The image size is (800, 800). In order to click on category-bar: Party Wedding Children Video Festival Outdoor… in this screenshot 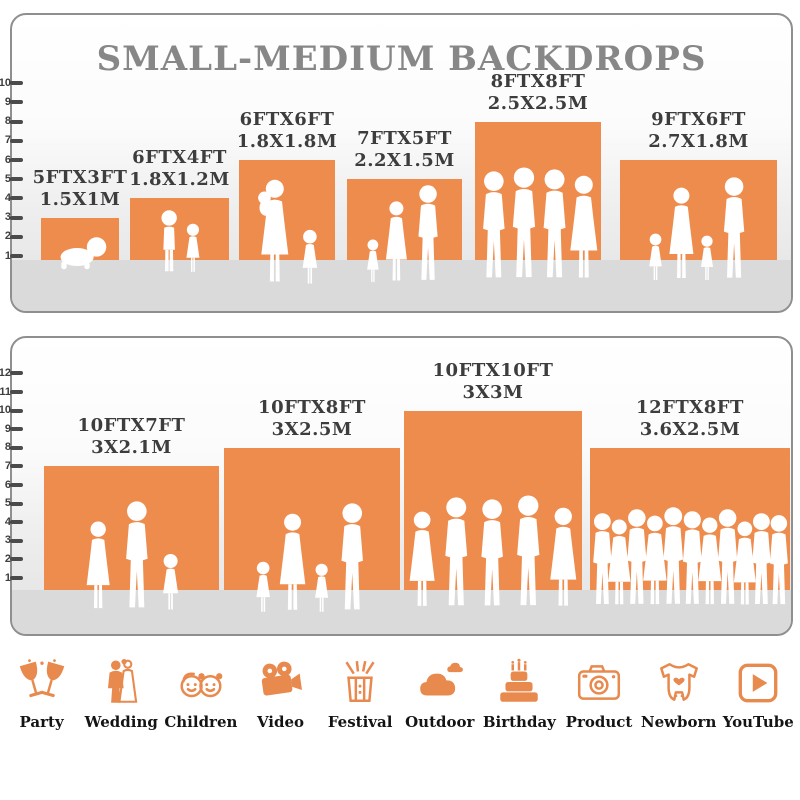, I will do `click(400, 694)`.